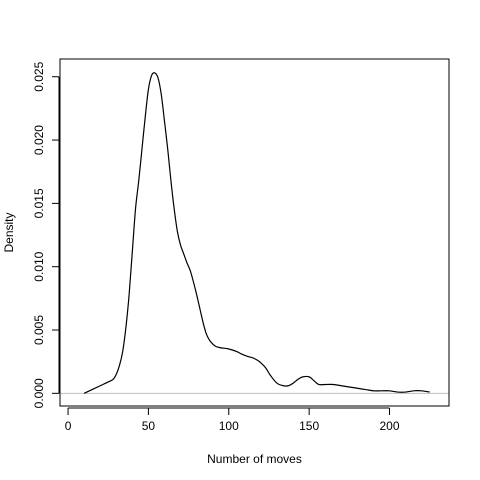  I want to click on x-axis: 0 50 100 150 200, so click(232, 420).